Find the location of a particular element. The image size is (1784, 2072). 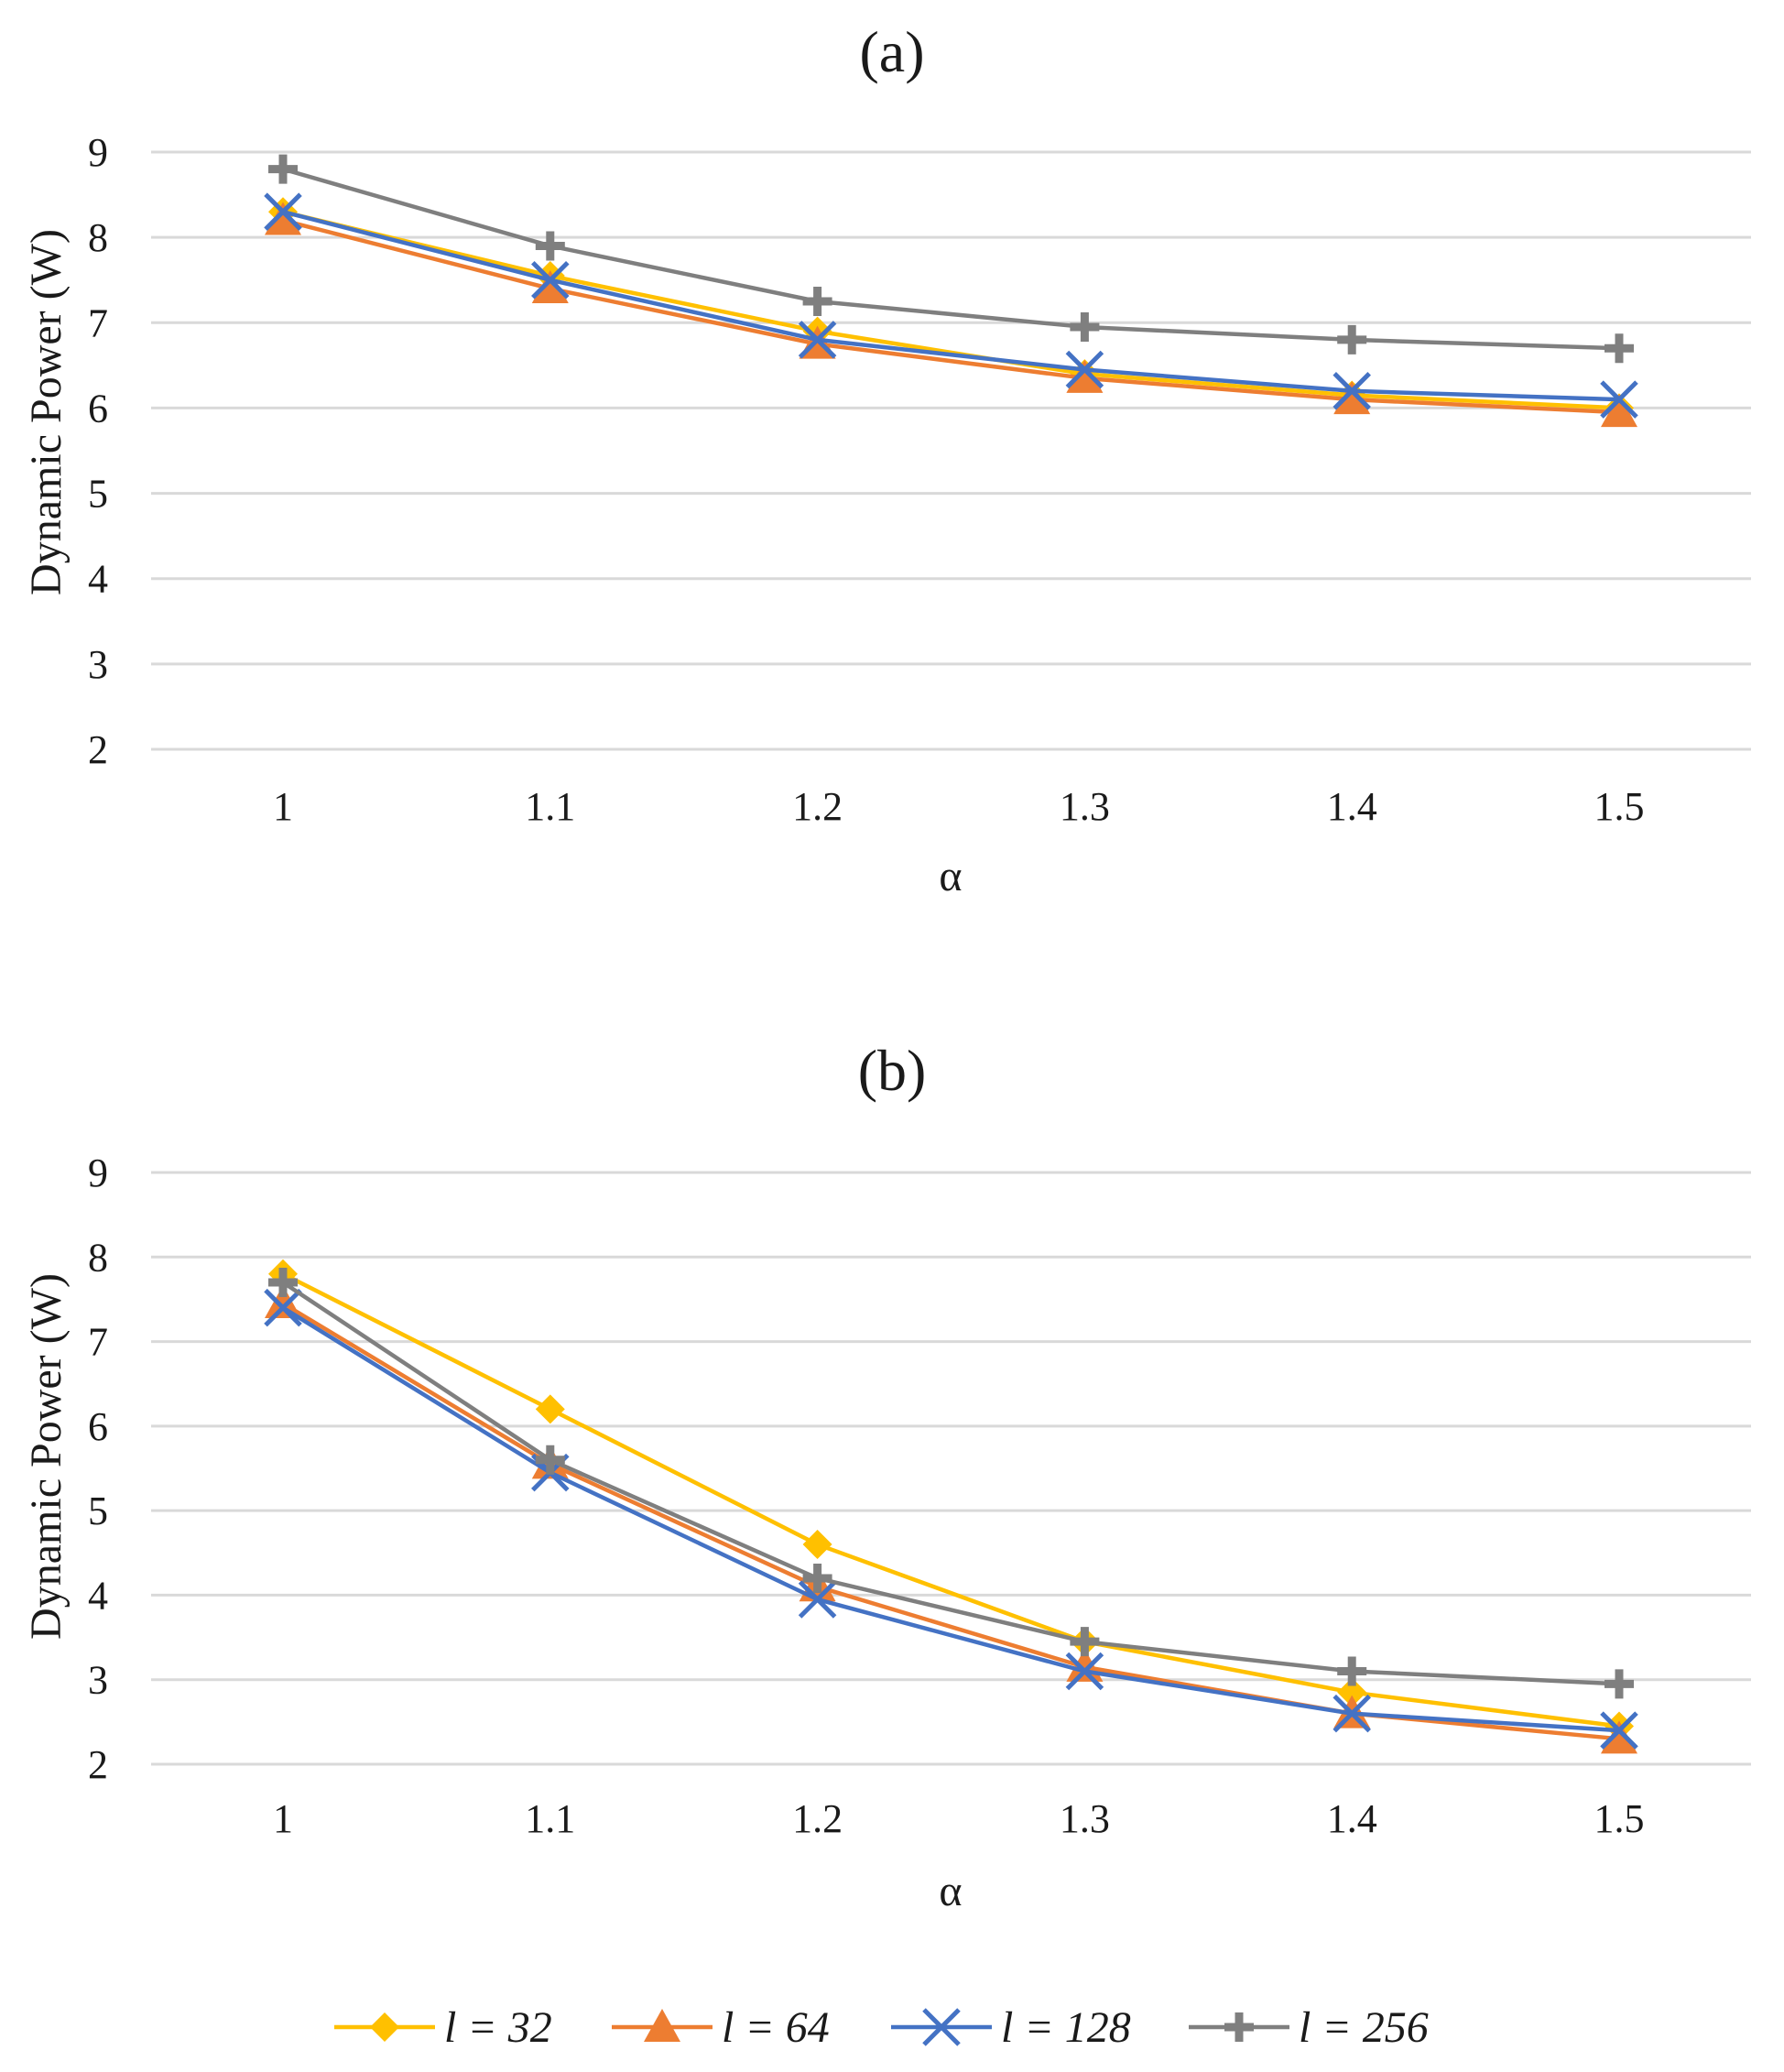

legend-item: l = 128 is located at coordinates (1011, 2028).